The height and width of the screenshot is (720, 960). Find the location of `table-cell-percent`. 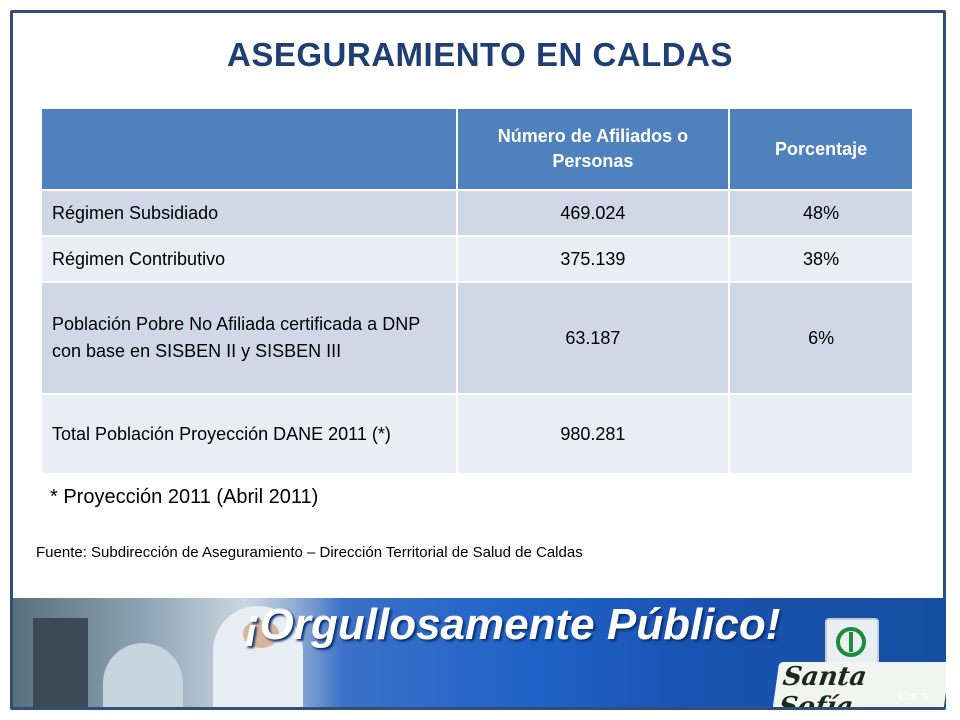

table-cell-percent is located at coordinates (821, 434).